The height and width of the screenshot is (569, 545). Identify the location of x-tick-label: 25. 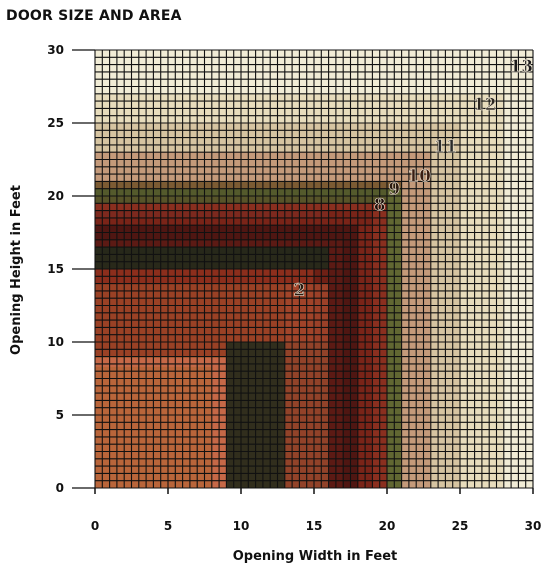
(460, 526).